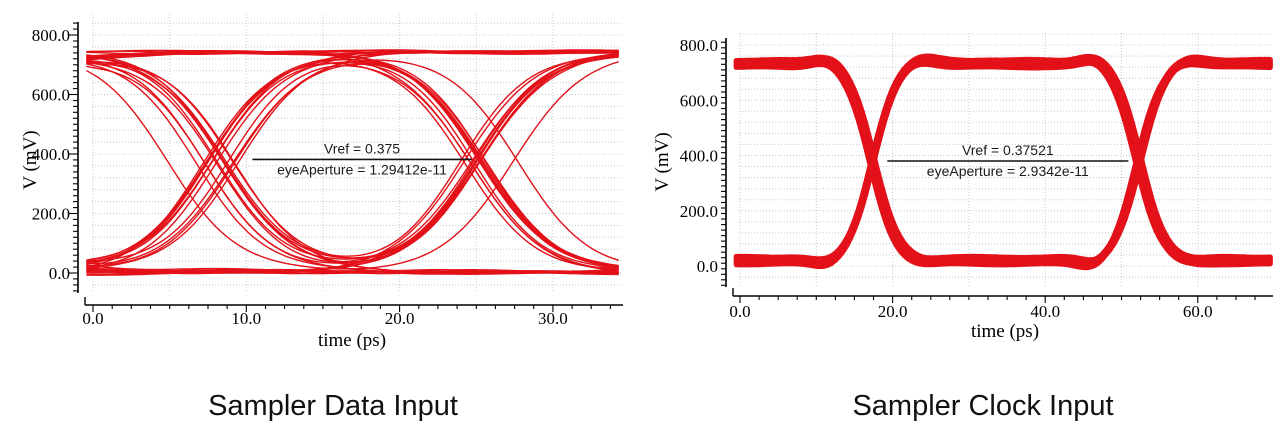 The image size is (1280, 438). I want to click on vref-label: Vref = 0.37521, so click(1008, 150).